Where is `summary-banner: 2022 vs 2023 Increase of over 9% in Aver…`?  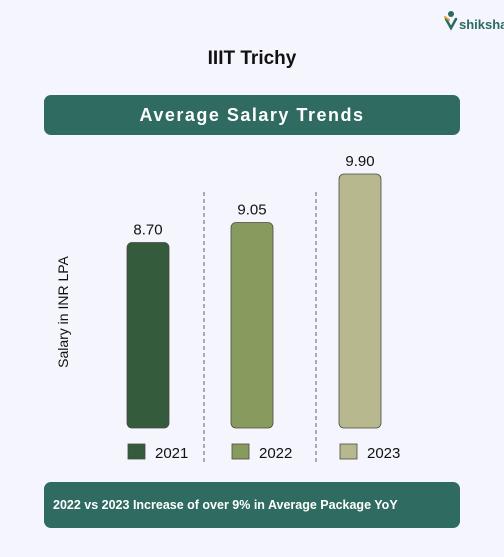
summary-banner: 2022 vs 2023 Increase of over 9% in Aver… is located at coordinates (252, 505).